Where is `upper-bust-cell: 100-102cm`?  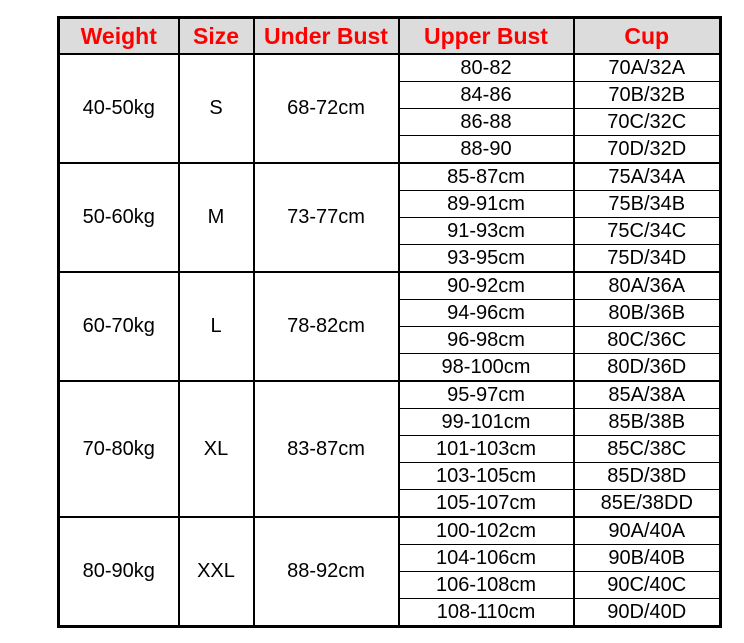
upper-bust-cell: 100-102cm is located at coordinates (486, 530).